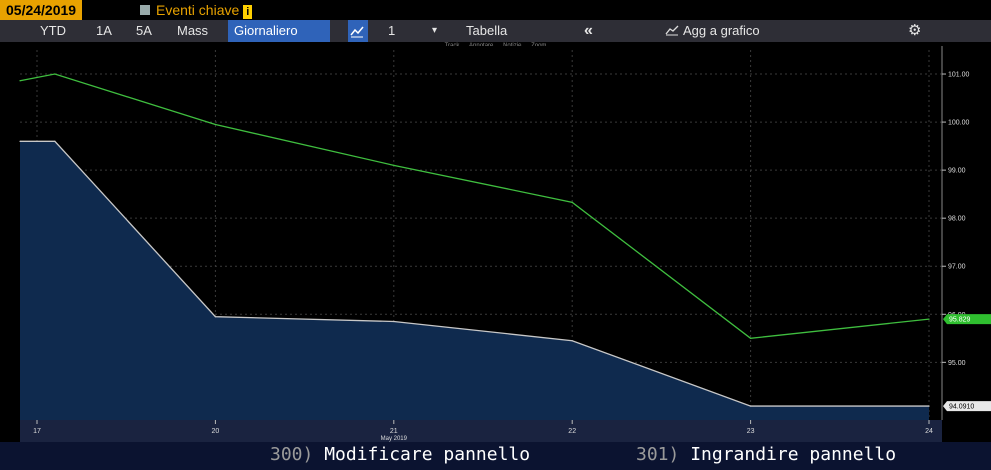  Describe the element at coordinates (394, 439) in the screenshot. I see `x-month-label: May 2019` at that location.